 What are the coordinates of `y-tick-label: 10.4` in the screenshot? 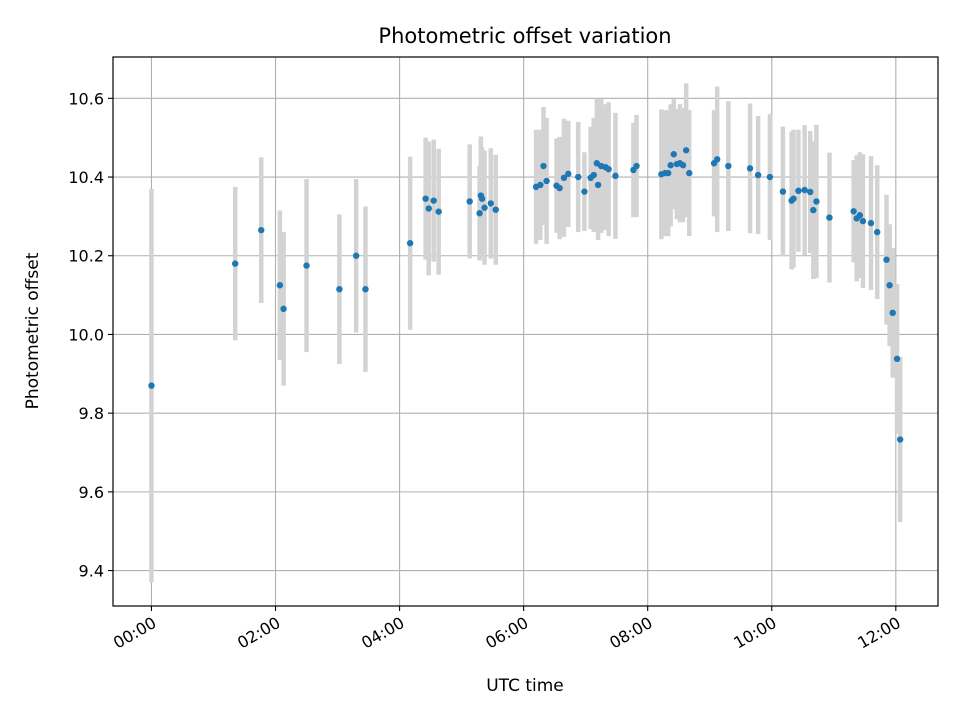 It's located at (86, 177).